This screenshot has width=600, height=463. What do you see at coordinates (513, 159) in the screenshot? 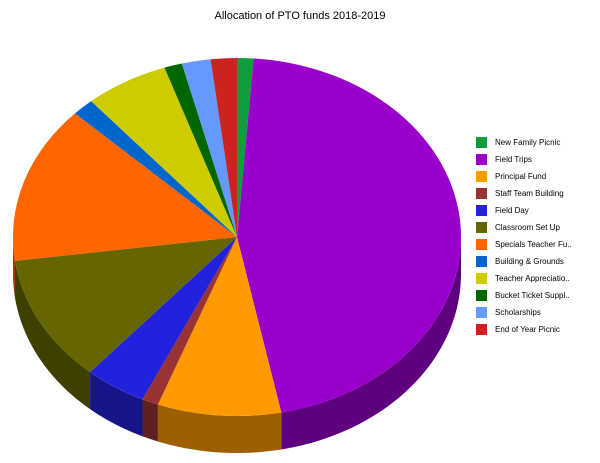
I see `legend-label: Field Trips` at bounding box center [513, 159].